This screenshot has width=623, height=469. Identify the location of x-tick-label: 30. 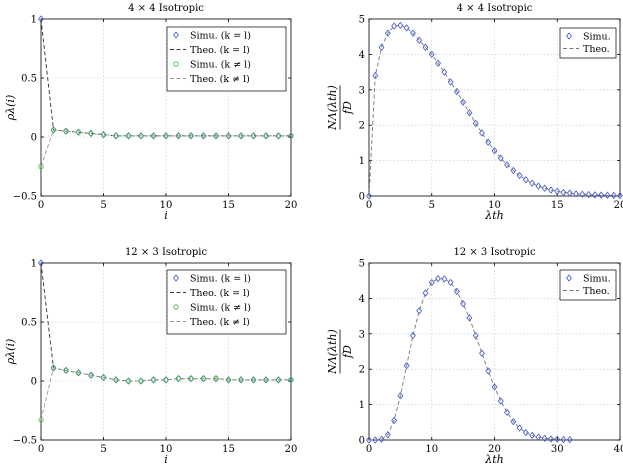
(557, 449).